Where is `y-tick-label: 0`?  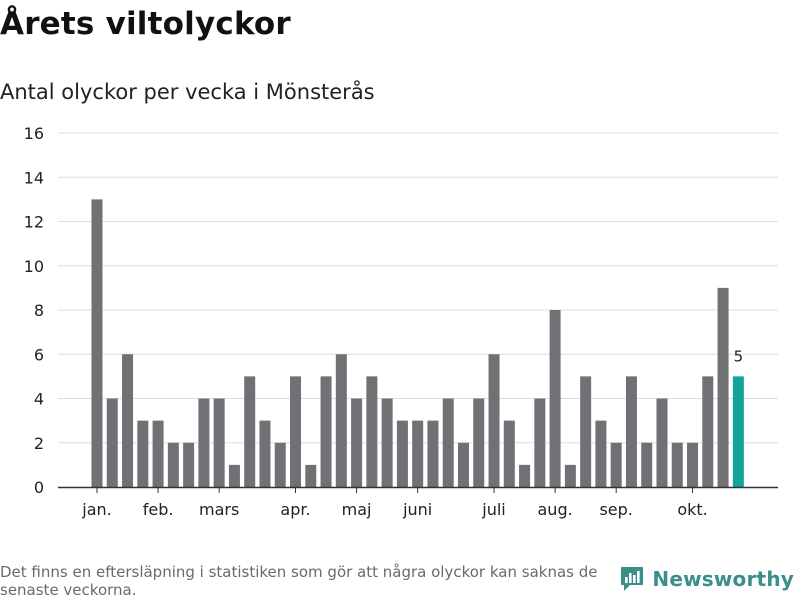
y-tick-label: 0 is located at coordinates (39, 487).